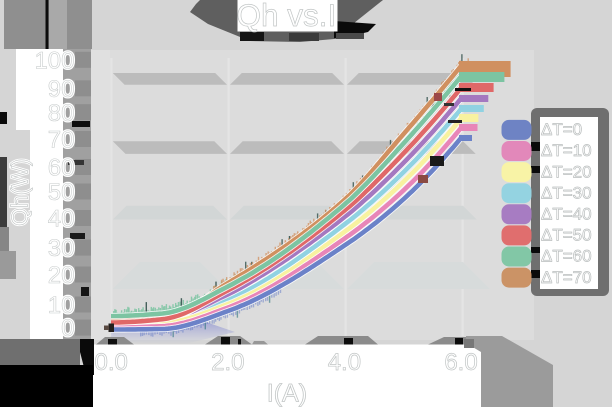 The image size is (612, 407). I want to click on svg-text: 4.0, so click(344, 362).